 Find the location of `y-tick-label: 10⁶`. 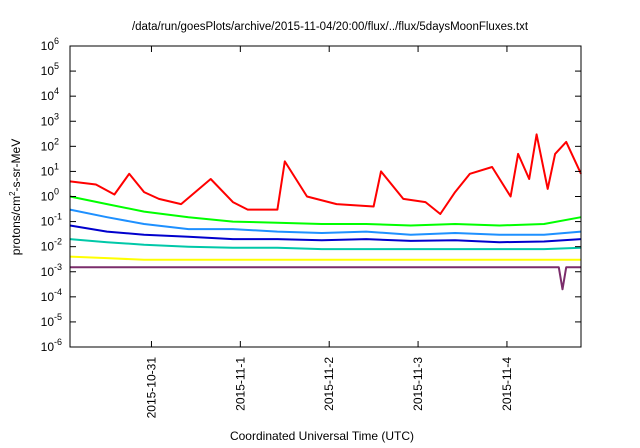

y-tick-label: 10⁶ is located at coordinates (50, 44).